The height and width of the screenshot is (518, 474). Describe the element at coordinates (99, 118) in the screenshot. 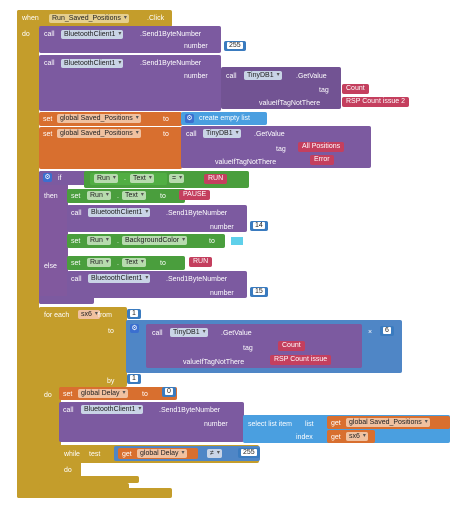

I see `var-saved-positions-dropdown: global Saved_Positions` at that location.